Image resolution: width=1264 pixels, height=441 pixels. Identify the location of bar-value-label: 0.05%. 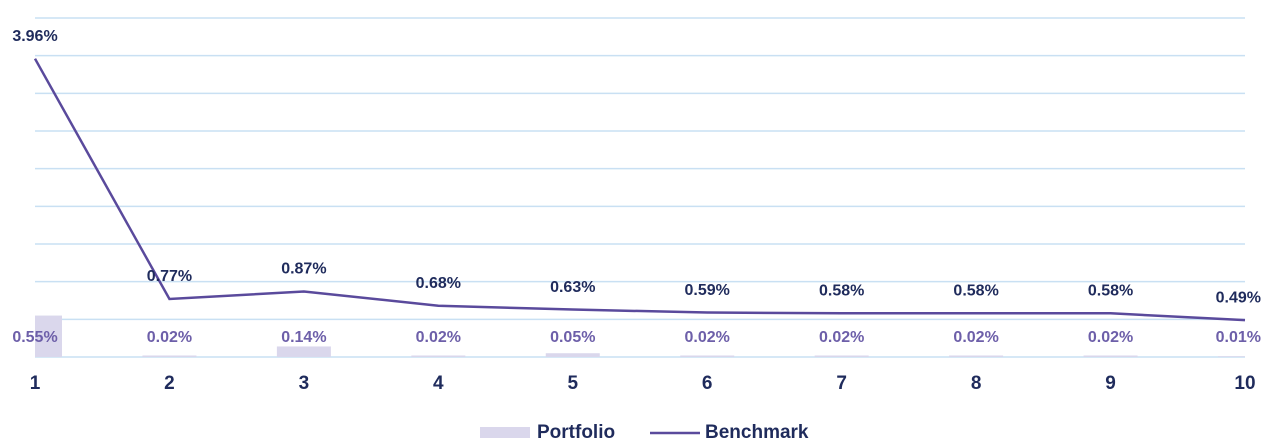
(572, 337).